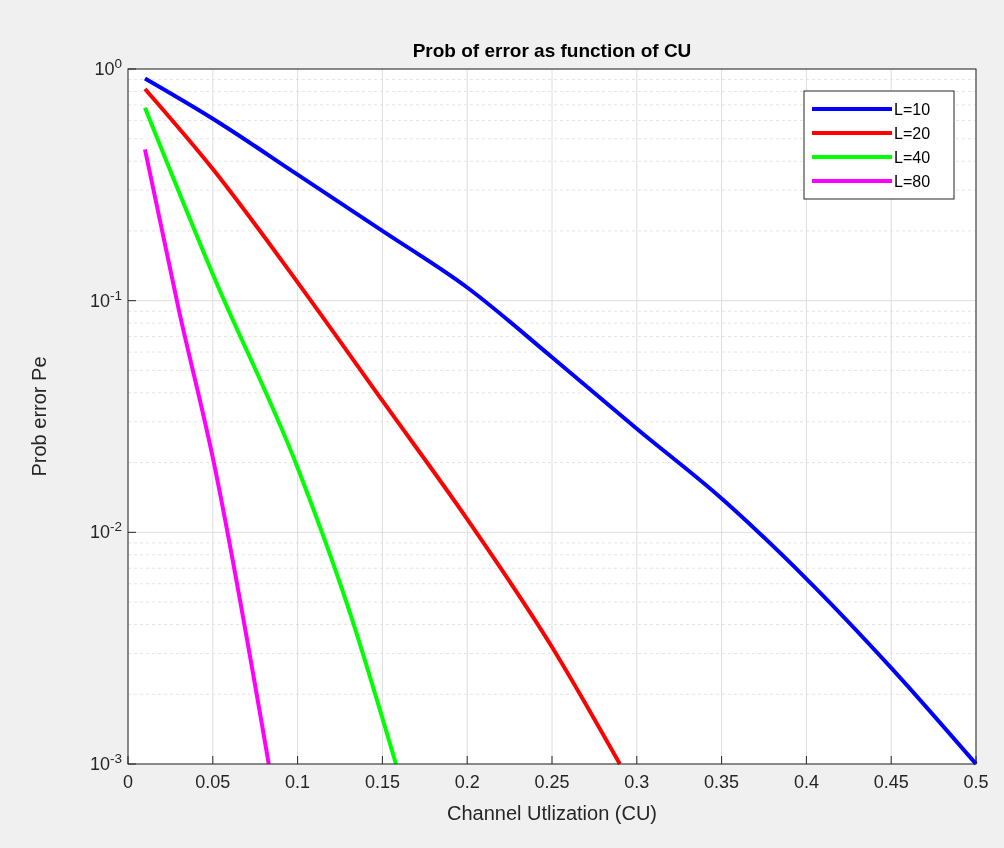  What do you see at coordinates (552, 782) in the screenshot?
I see `x-tick-label: 0.25` at bounding box center [552, 782].